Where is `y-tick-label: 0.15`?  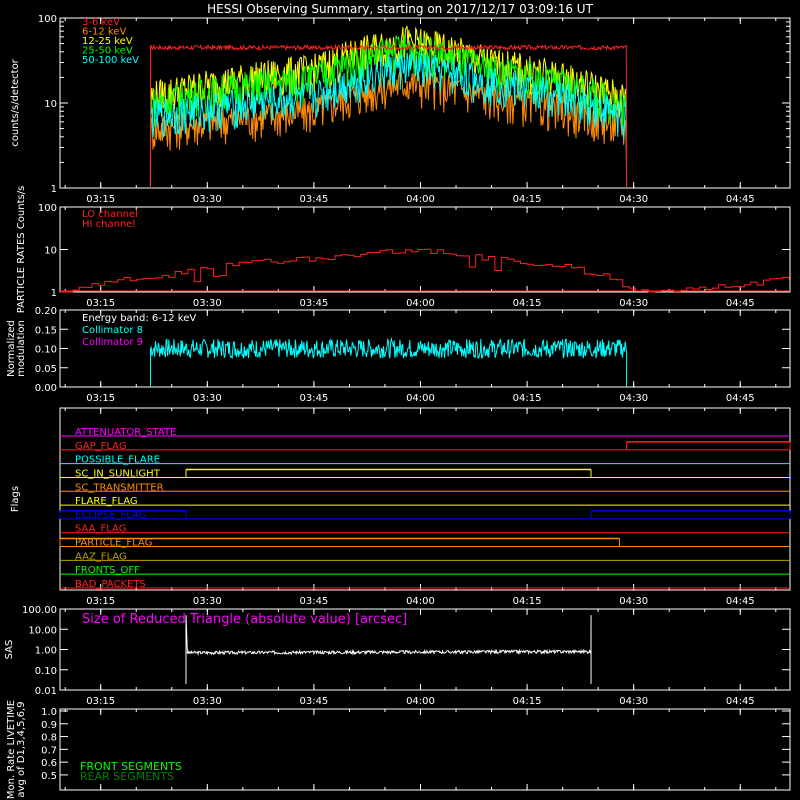
y-tick-label: 0.15 is located at coordinates (46, 330).